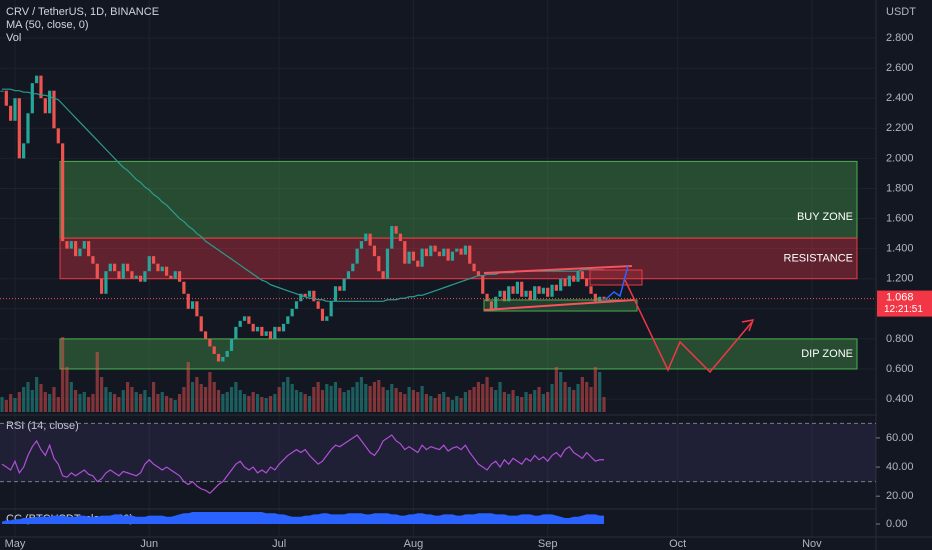  Describe the element at coordinates (900, 218) in the screenshot. I see `y-tick-label: 1.600` at that location.